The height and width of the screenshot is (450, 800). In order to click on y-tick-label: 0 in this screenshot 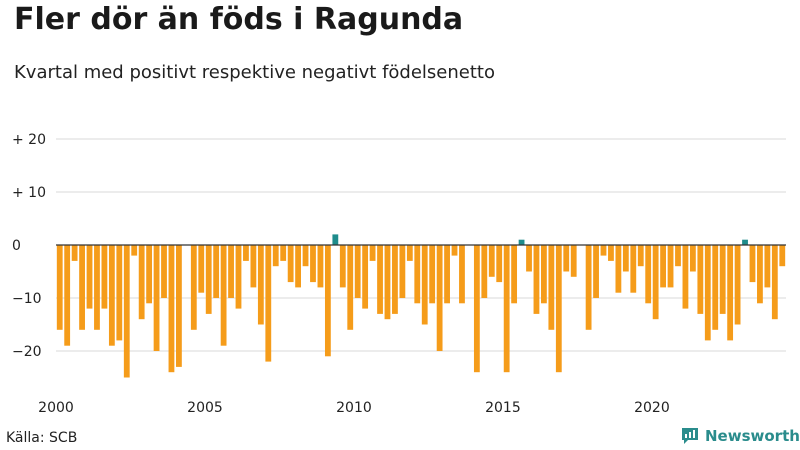, I will do `click(16, 246)`.